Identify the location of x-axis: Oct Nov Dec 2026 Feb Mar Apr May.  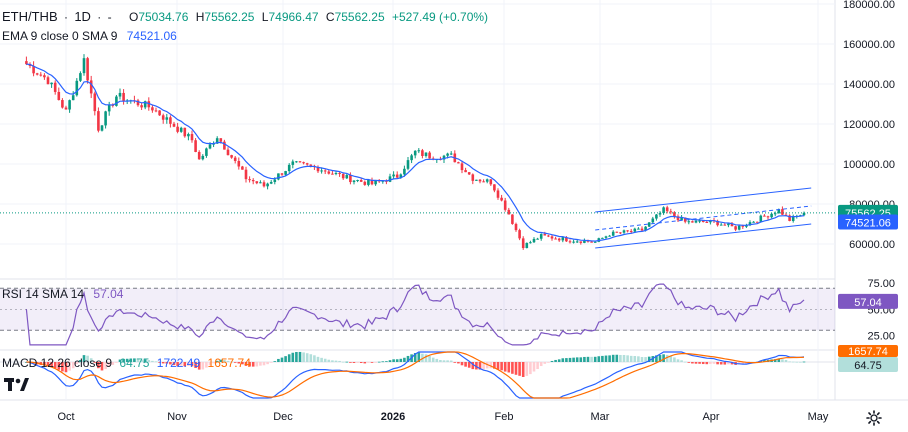
(442, 417).